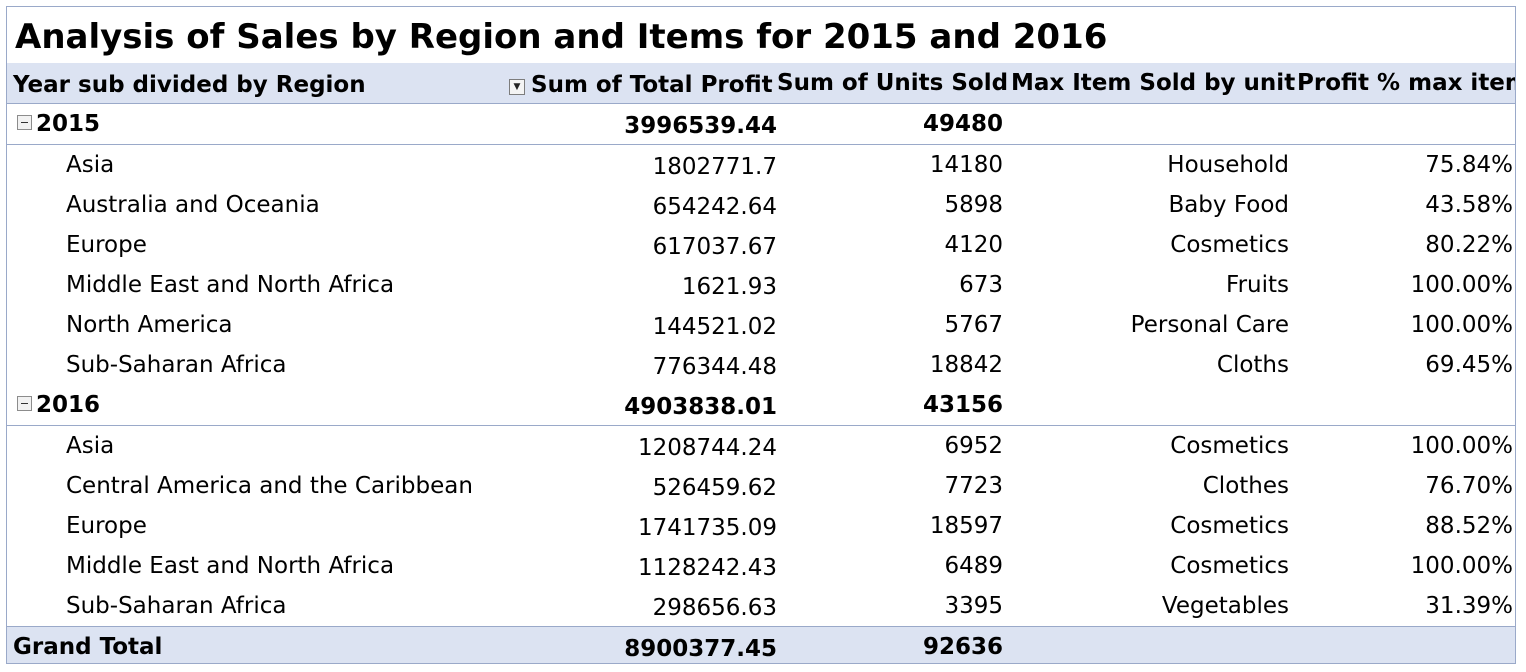 The width and height of the screenshot is (1526, 672). What do you see at coordinates (1406, 644) in the screenshot?
I see `grand-total-pct-cell` at bounding box center [1406, 644].